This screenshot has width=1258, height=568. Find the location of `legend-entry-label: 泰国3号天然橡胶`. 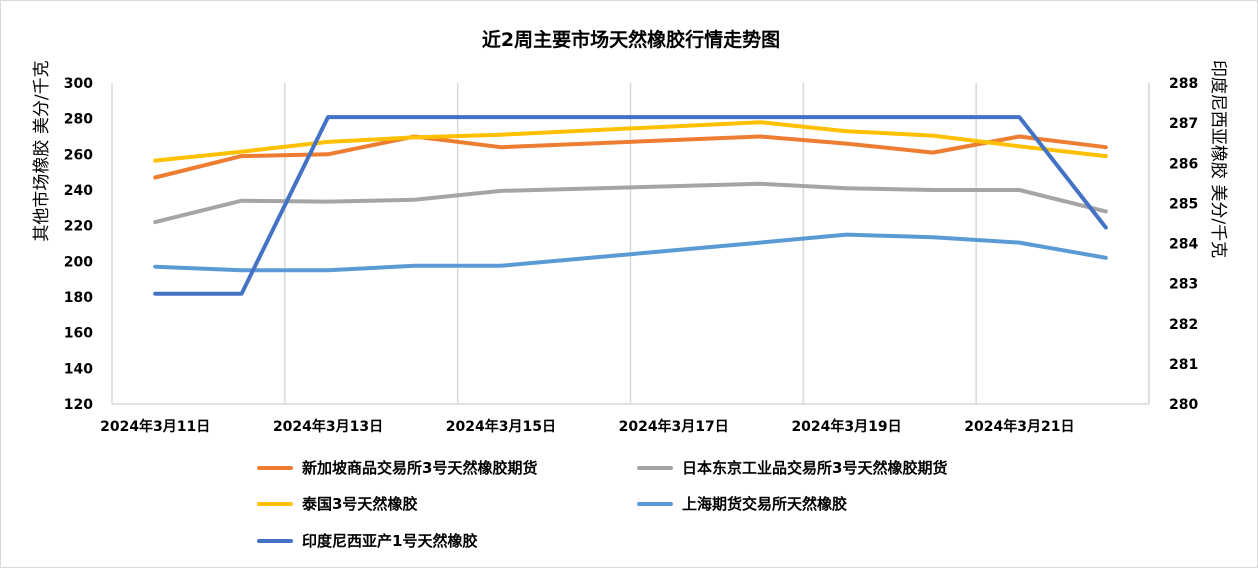

legend-entry-label: 泰国3号天然橡胶 is located at coordinates (359, 504).